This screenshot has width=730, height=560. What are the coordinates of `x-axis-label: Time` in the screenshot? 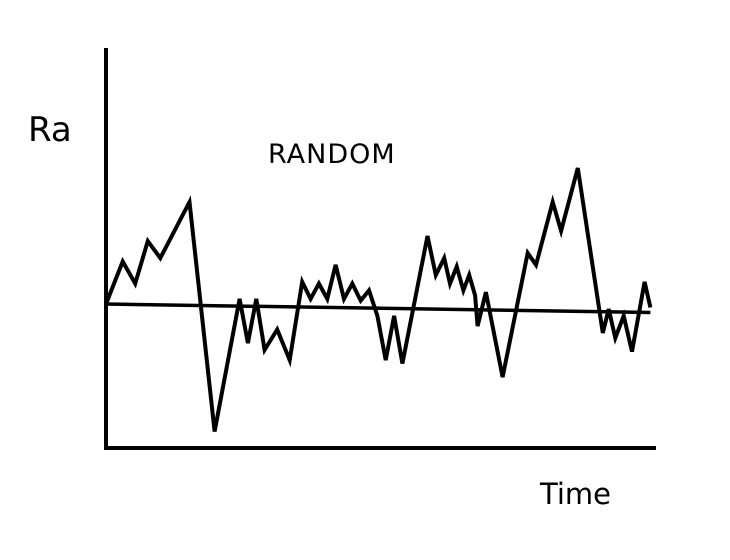 It's located at (575, 494).